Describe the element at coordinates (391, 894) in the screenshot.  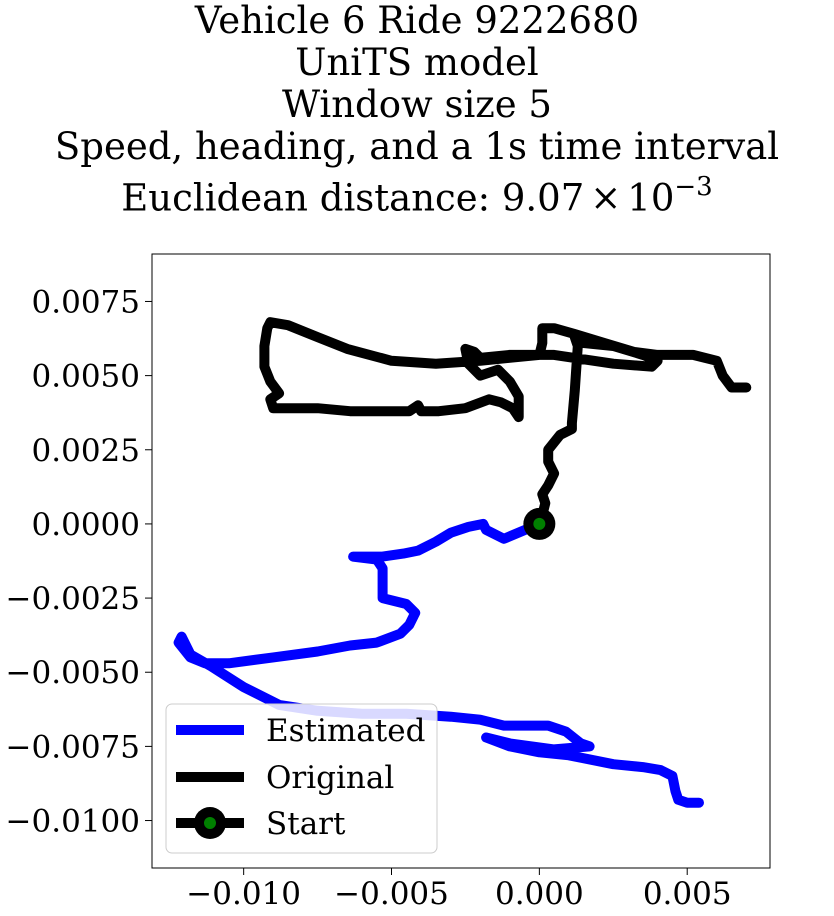
I see `x-tick-label: −0.005` at that location.